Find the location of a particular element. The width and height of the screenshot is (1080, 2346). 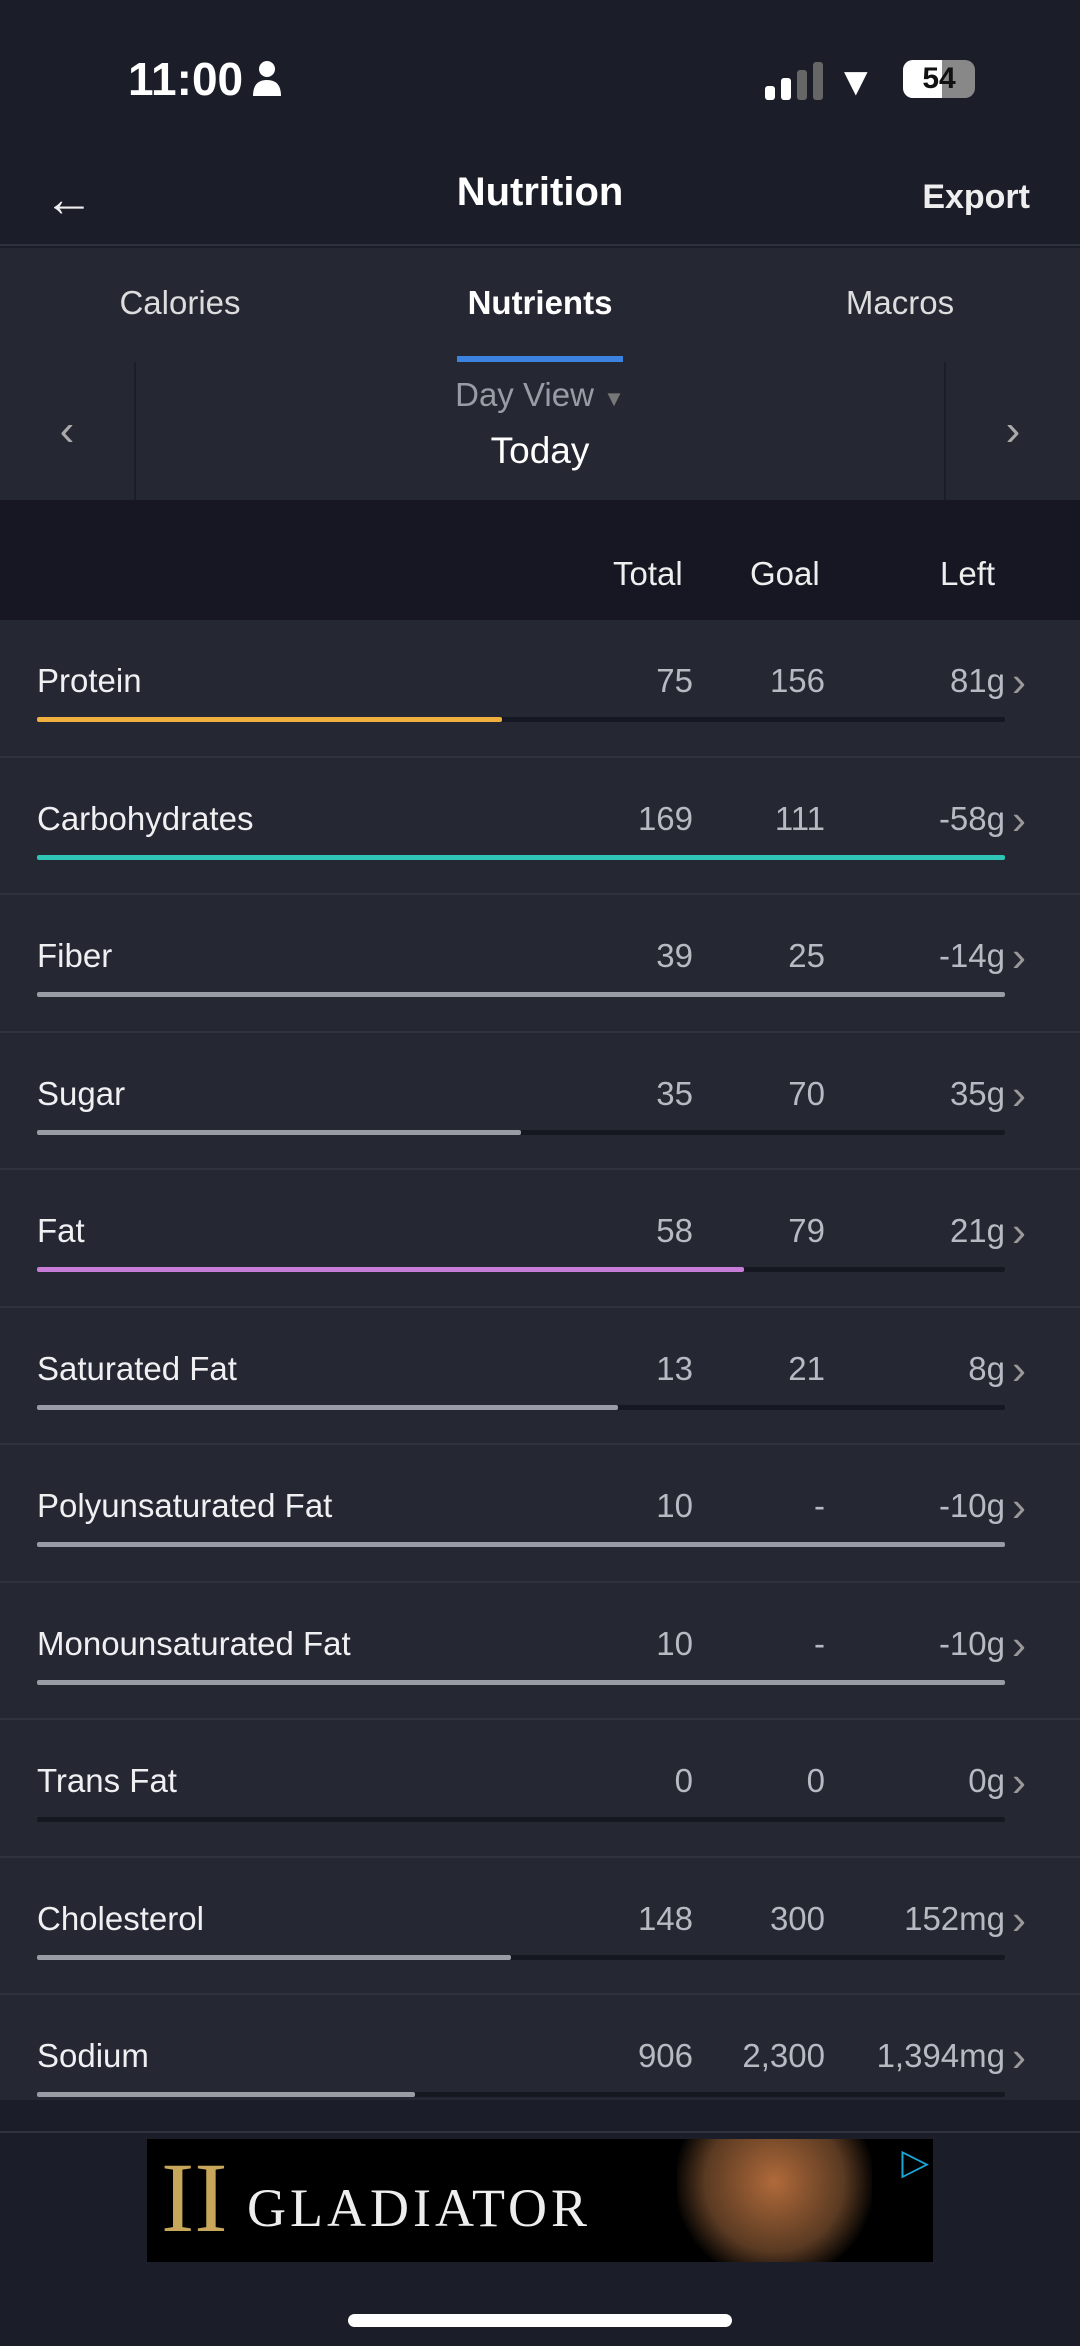

nutrient-name: Polyunsaturated Fat is located at coordinates (185, 1505).